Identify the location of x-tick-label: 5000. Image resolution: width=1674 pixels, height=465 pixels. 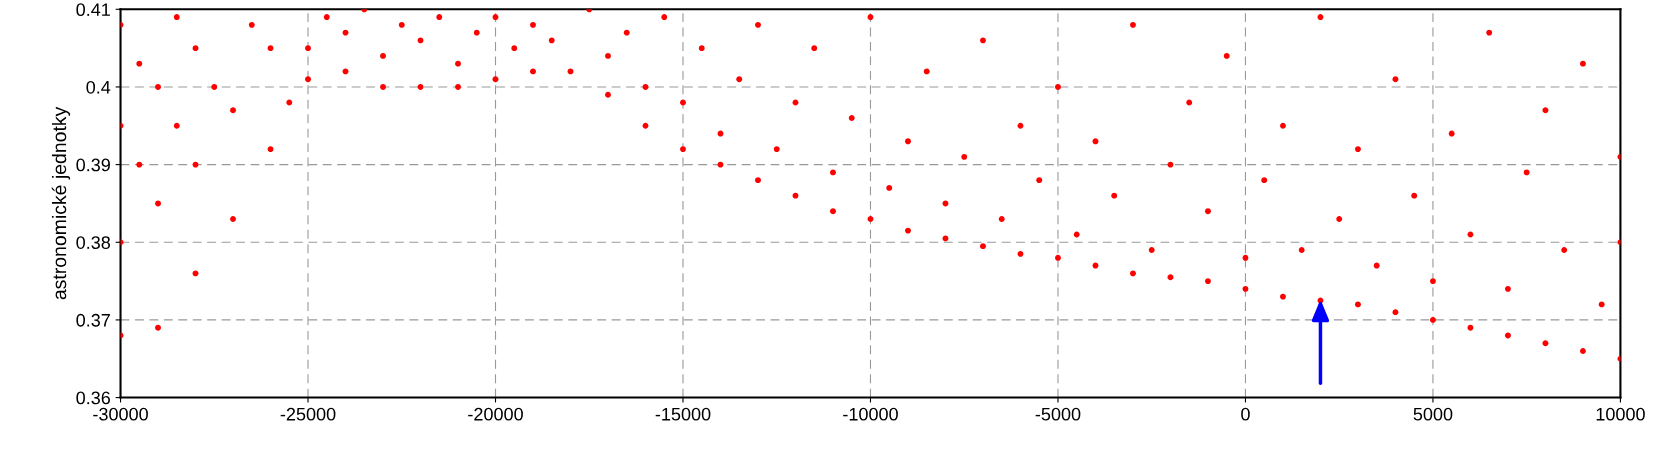
(1433, 414).